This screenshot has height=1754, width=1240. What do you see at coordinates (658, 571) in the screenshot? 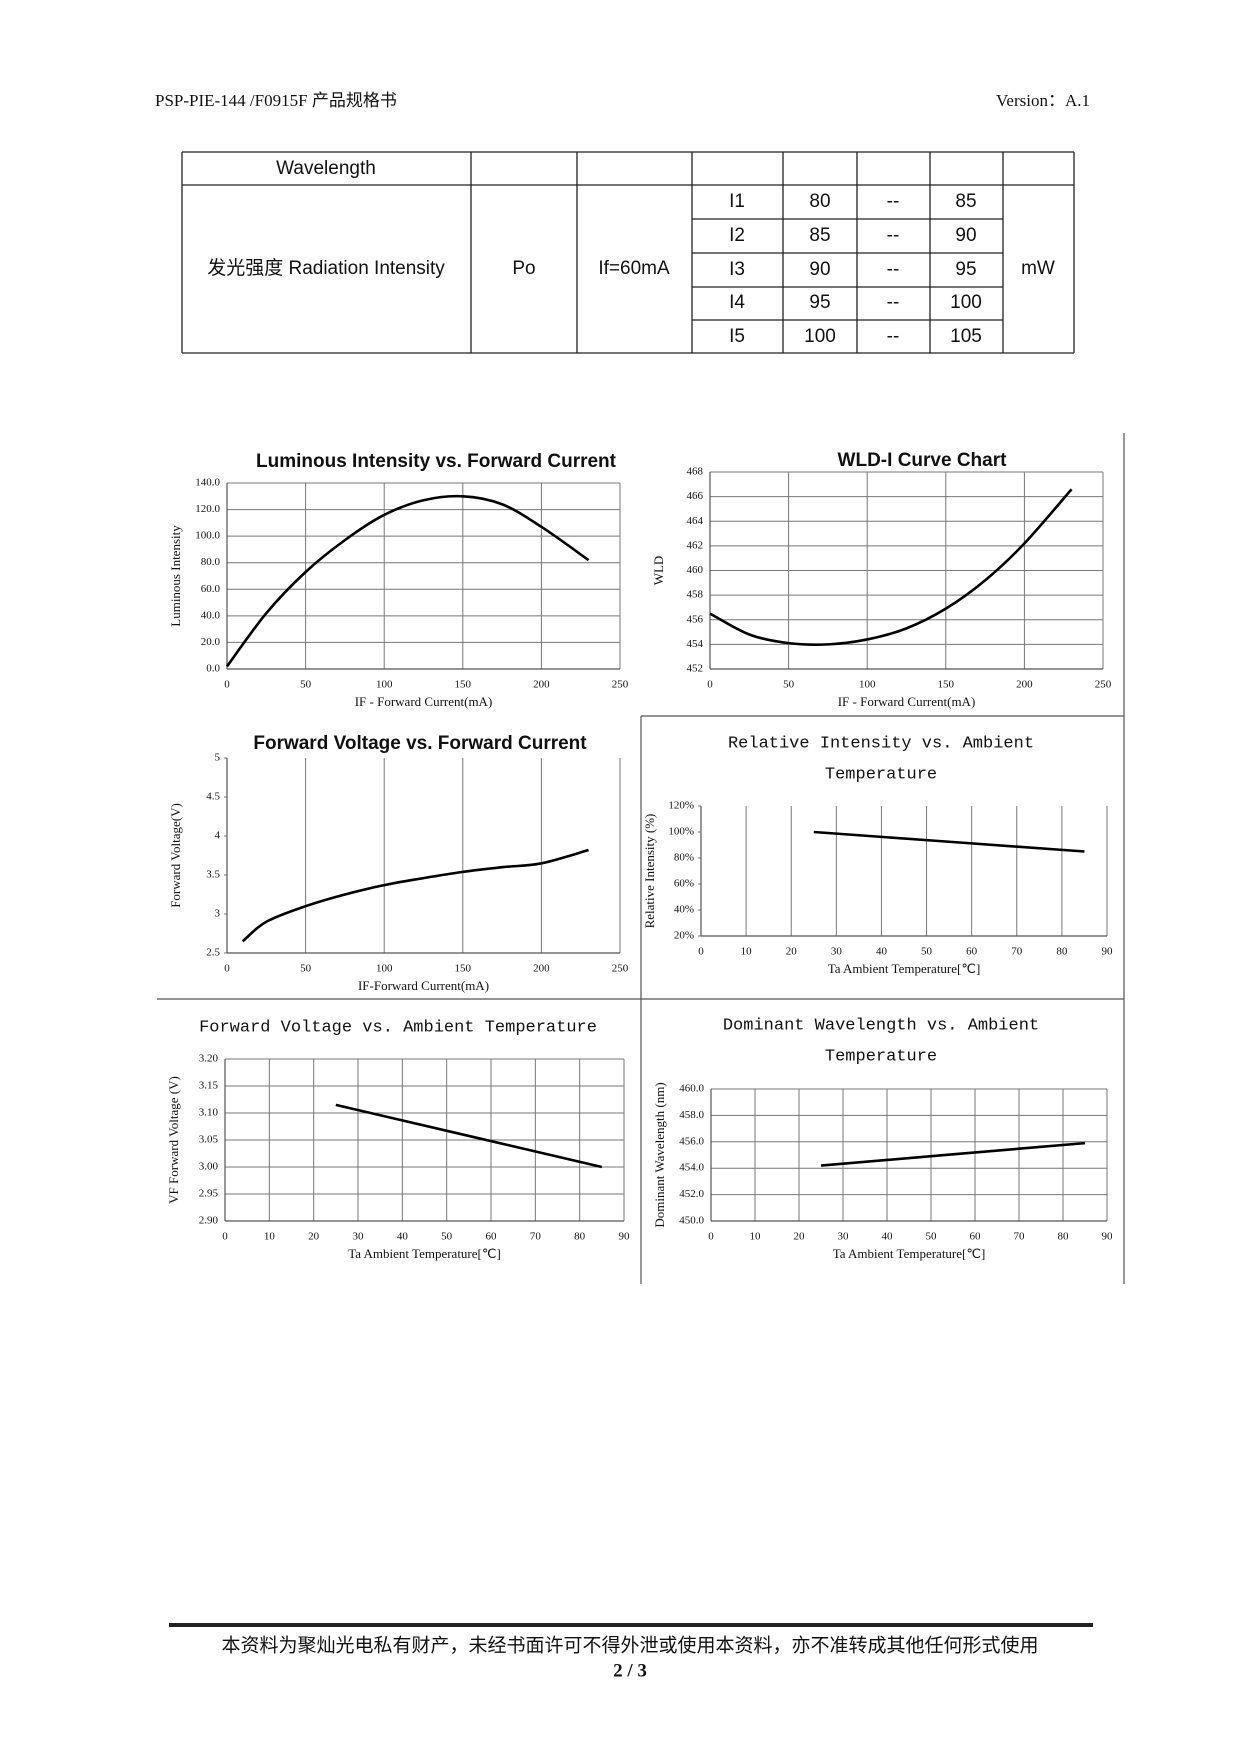
I see `y-axis-label: WLD` at bounding box center [658, 571].